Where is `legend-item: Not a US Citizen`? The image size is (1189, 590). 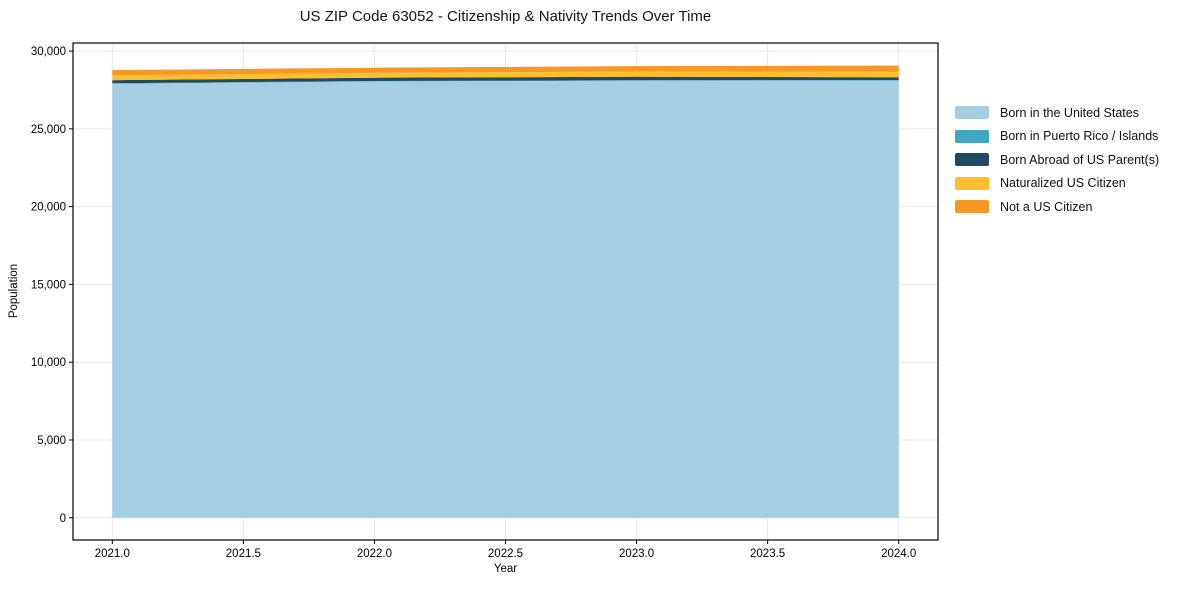
legend-item: Not a US Citizen is located at coordinates (1057, 206).